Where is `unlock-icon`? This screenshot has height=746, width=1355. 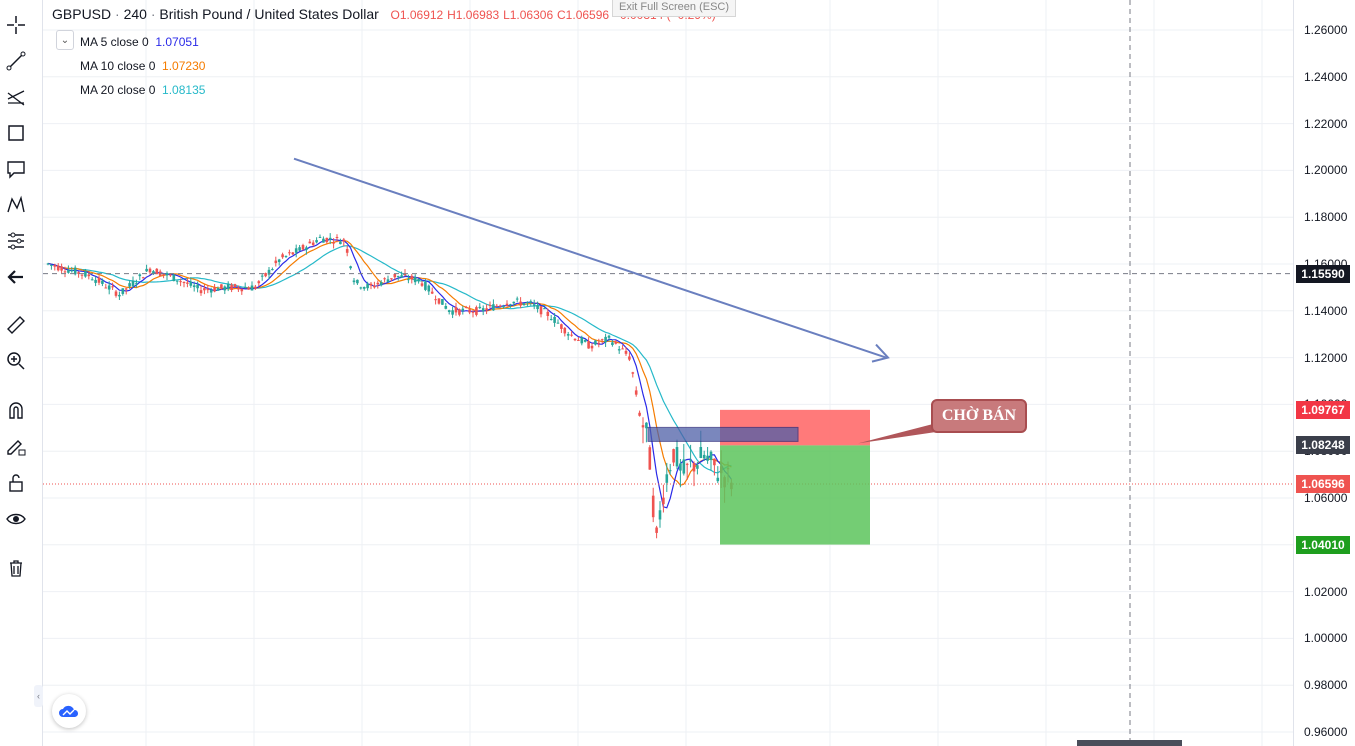 unlock-icon is located at coordinates (16, 483).